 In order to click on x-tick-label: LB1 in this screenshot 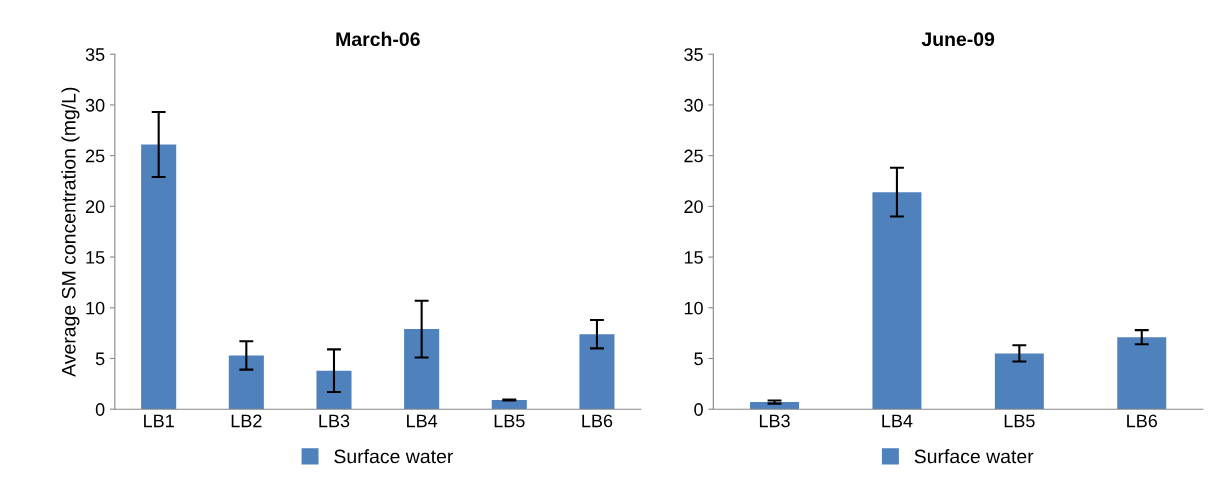, I will do `click(159, 421)`.